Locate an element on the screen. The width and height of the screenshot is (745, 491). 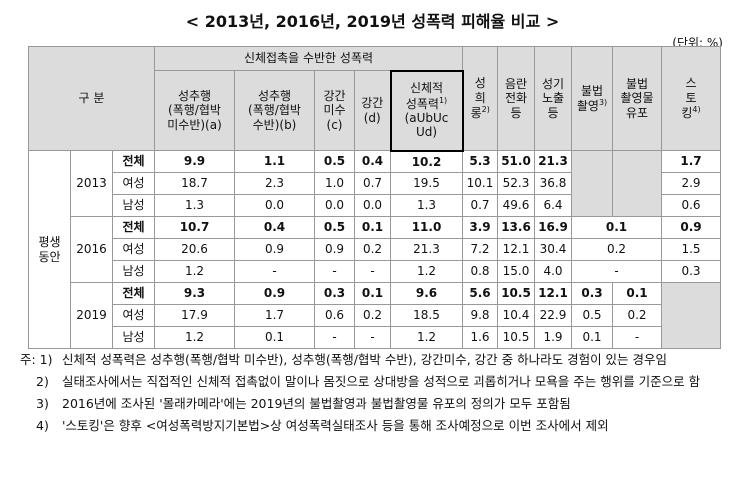
value-cell: 10.1 is located at coordinates (480, 183).